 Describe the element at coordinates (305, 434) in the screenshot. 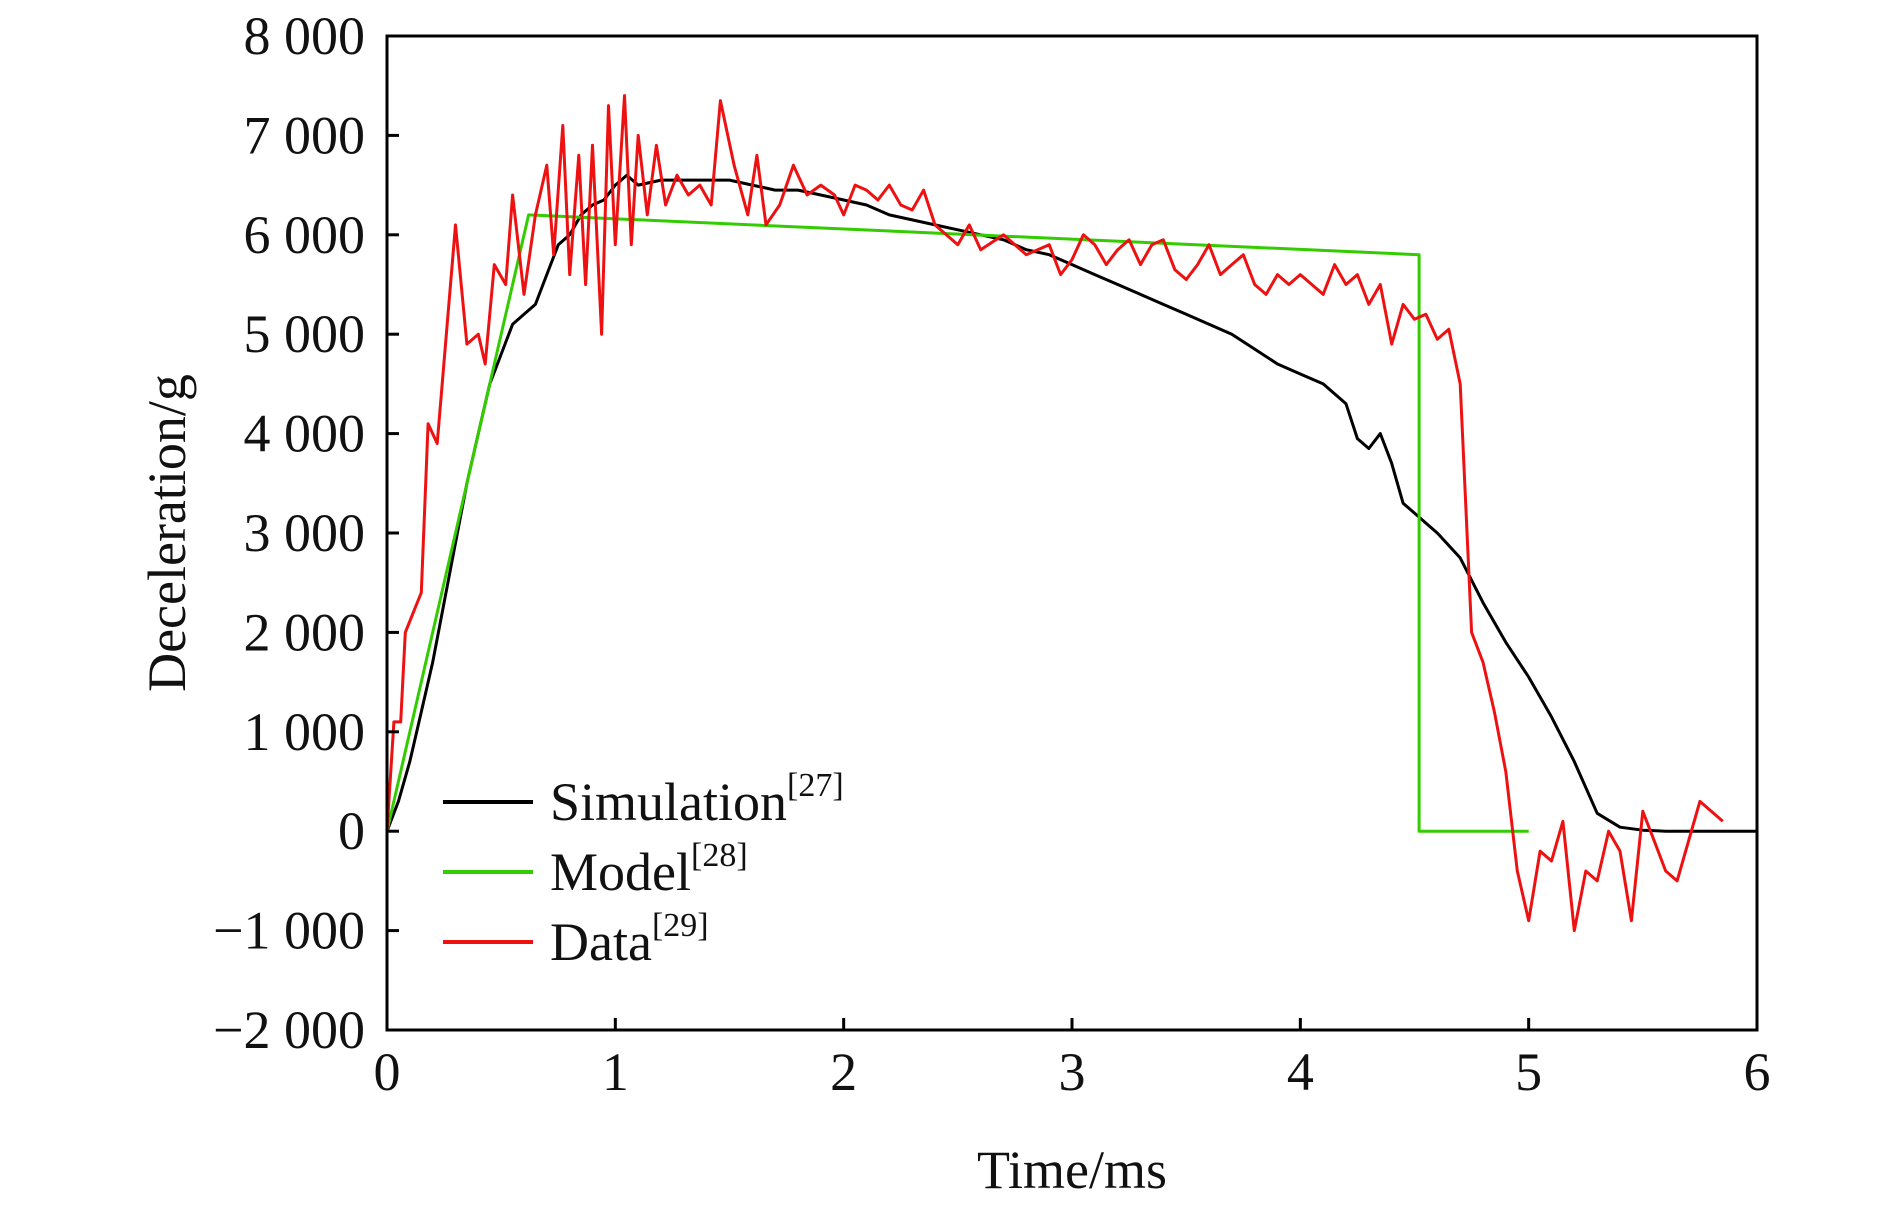

I see `y-tick-label: 4 000` at that location.